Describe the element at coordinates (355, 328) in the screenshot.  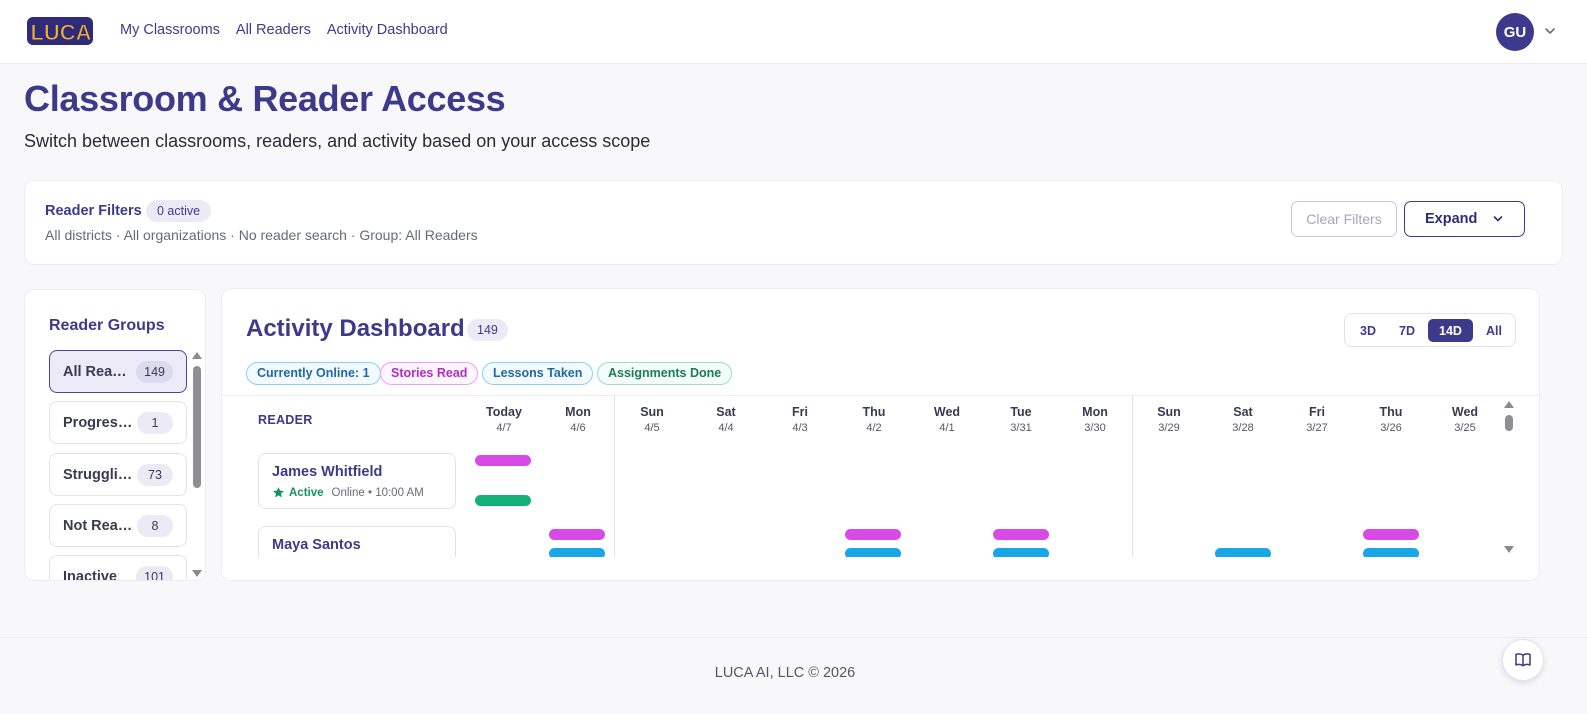
I see `activity-title: Activity Dashboard` at that location.